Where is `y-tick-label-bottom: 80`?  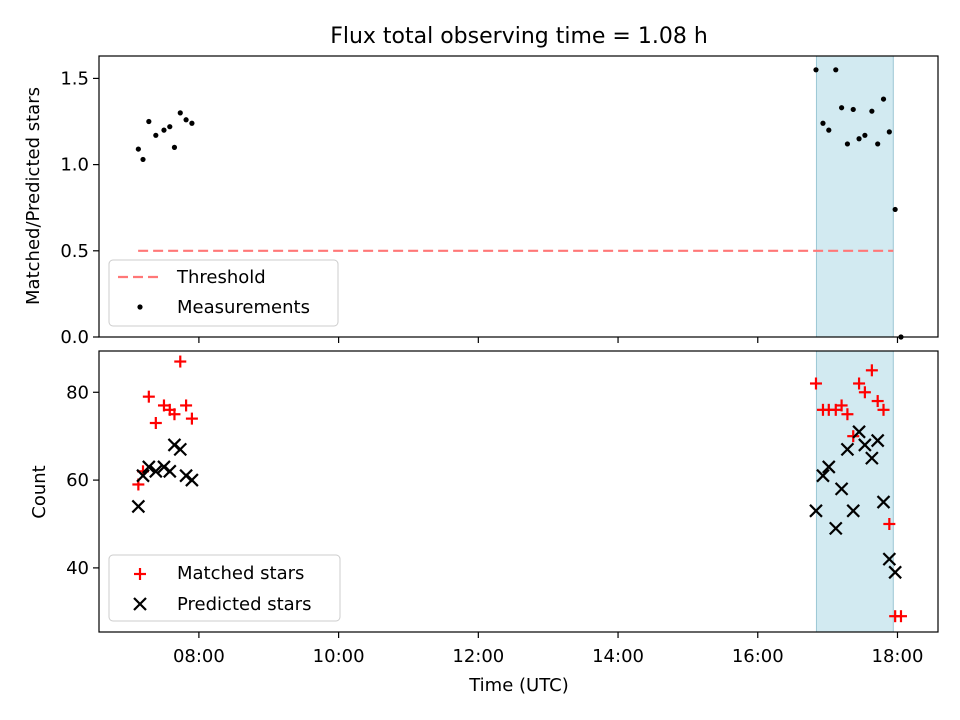 y-tick-label-bottom: 80 is located at coordinates (77, 392).